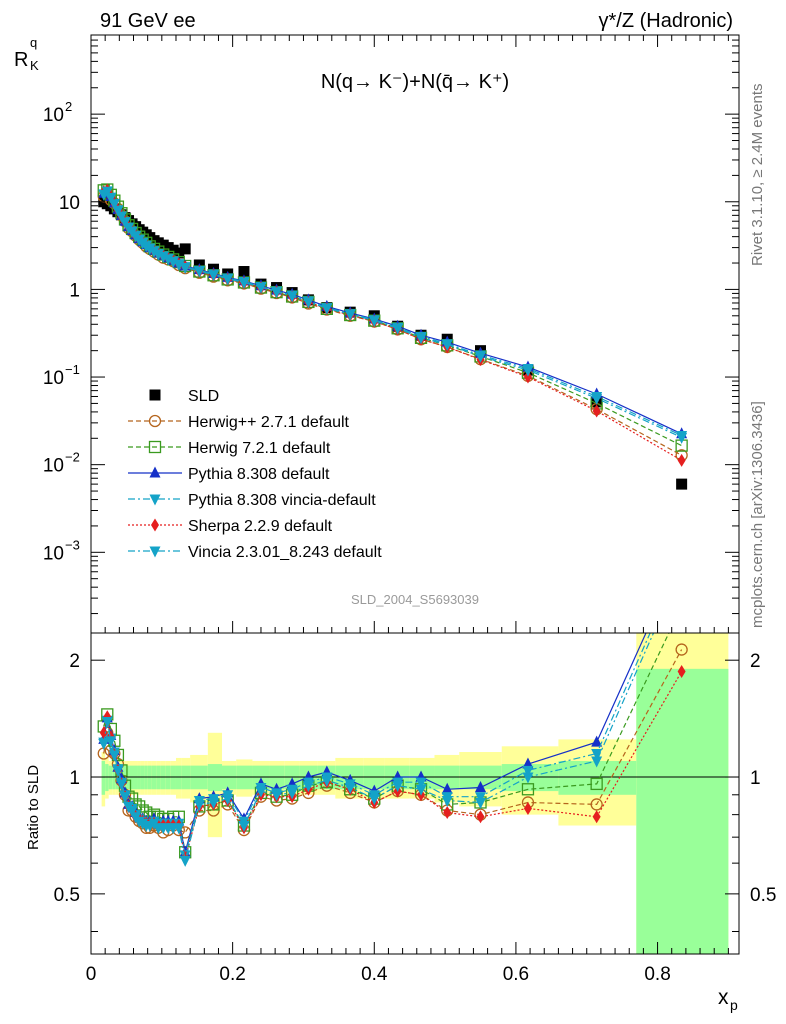  What do you see at coordinates (232, 974) in the screenshot?
I see `x-tick-label: 0.2` at bounding box center [232, 974].